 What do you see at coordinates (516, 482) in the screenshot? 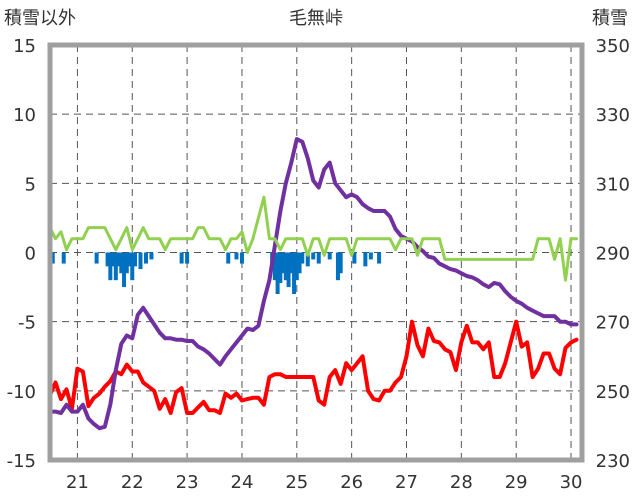
I see `x-tick-label: 29` at bounding box center [516, 482].